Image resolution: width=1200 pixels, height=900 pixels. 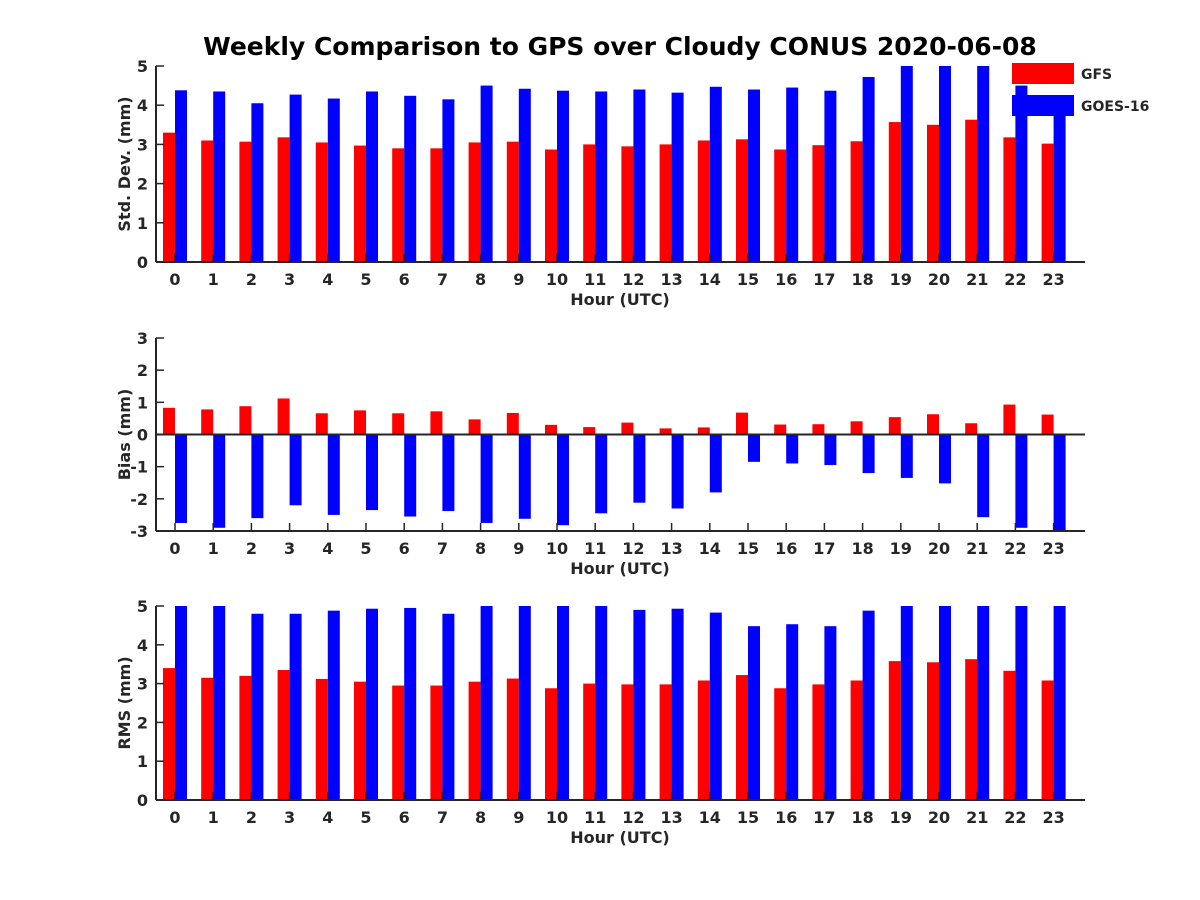 I want to click on y-tick-label: -1, so click(x=139, y=467).